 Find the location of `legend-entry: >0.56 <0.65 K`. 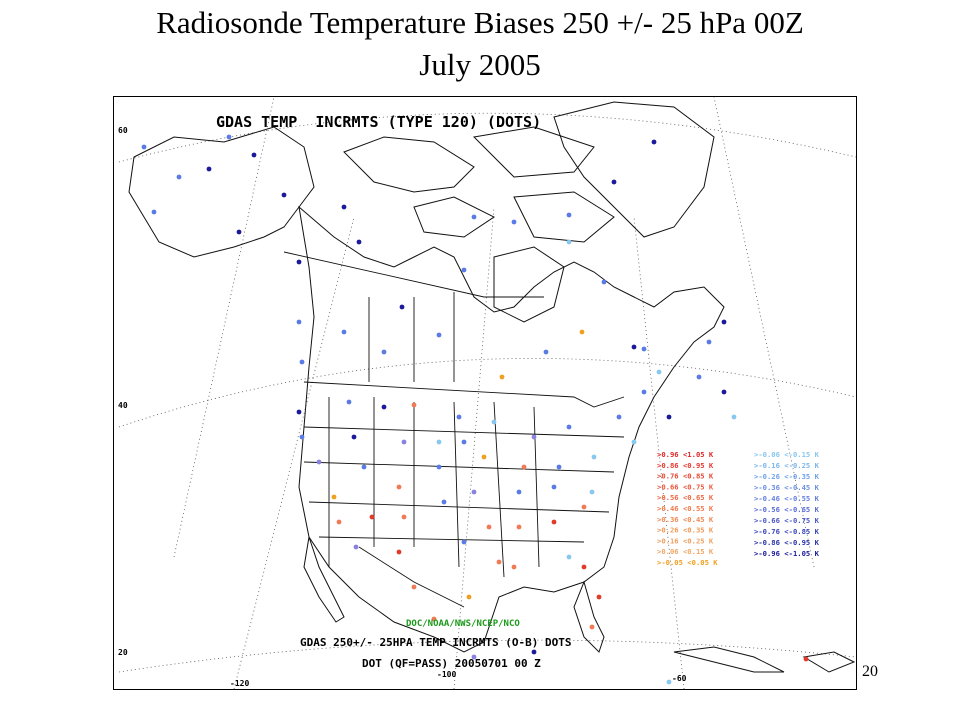

legend-entry: >0.56 <0.65 K is located at coordinates (685, 497).